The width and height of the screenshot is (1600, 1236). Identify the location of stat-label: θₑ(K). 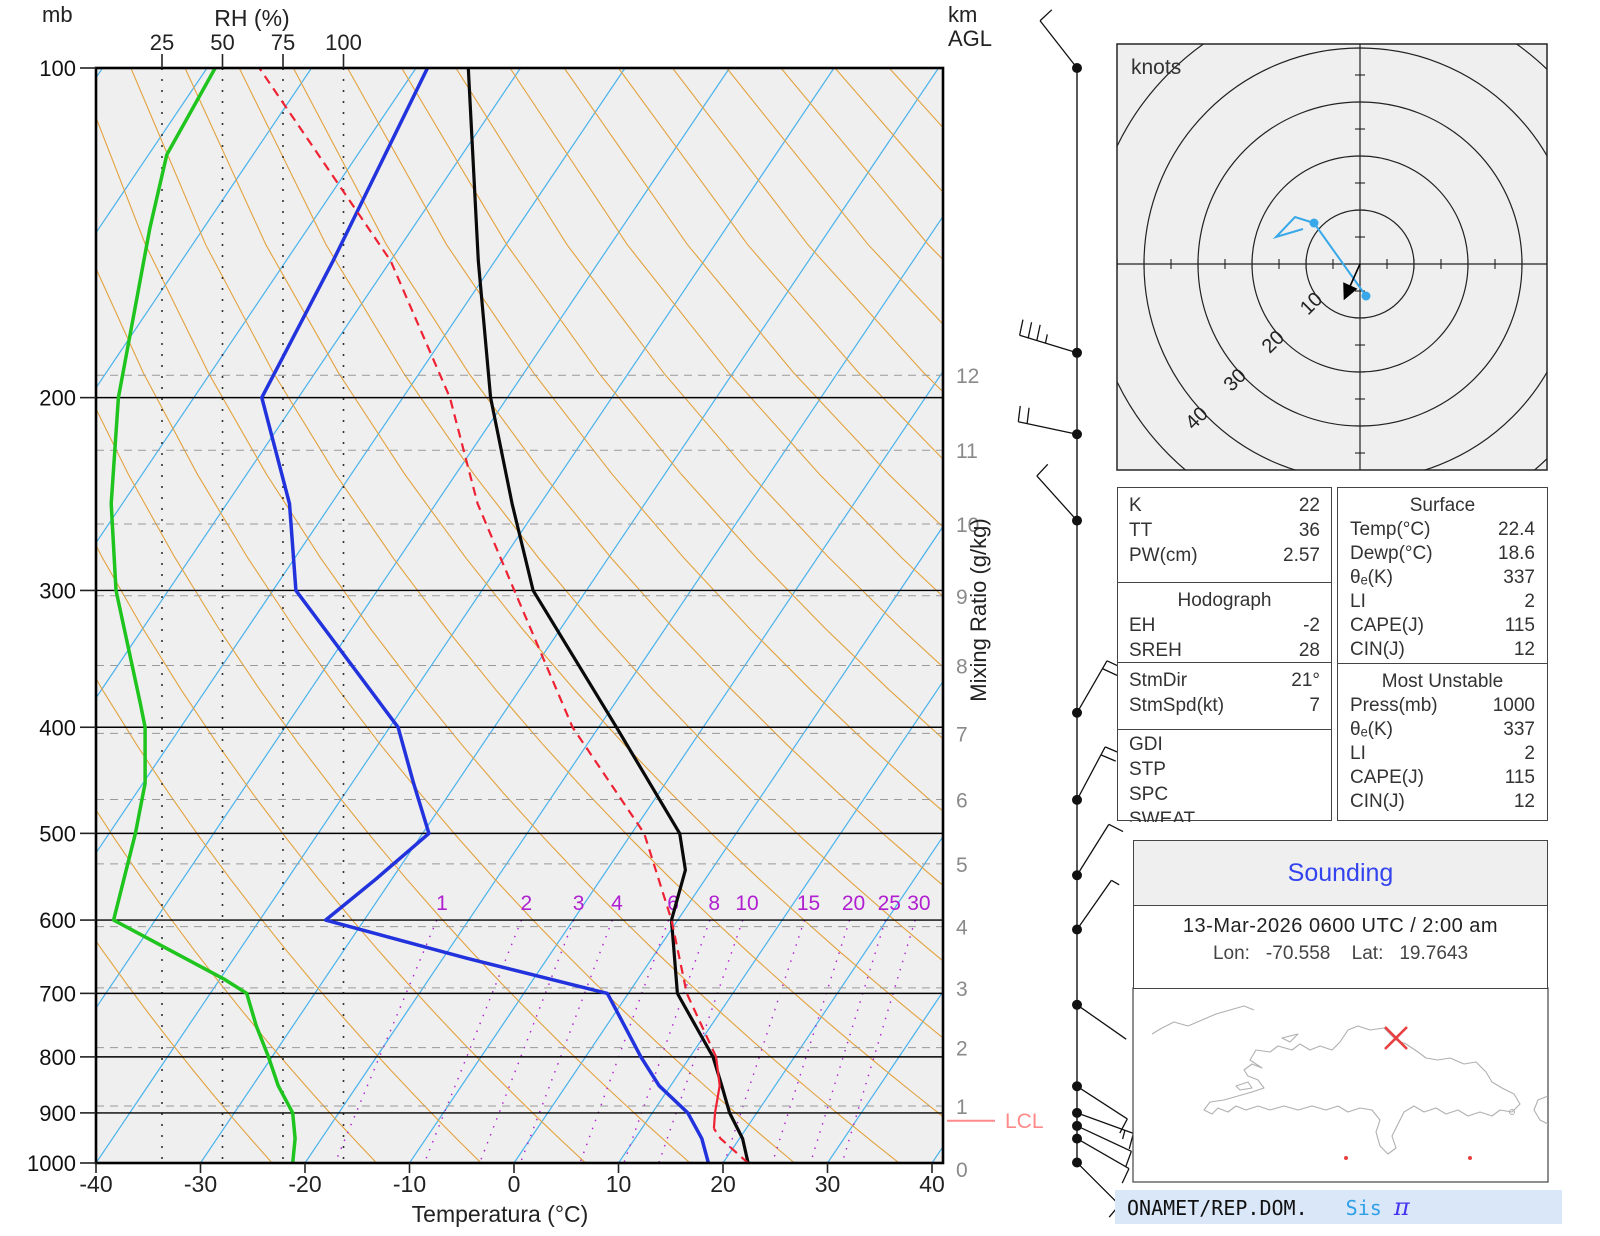
(1371, 577).